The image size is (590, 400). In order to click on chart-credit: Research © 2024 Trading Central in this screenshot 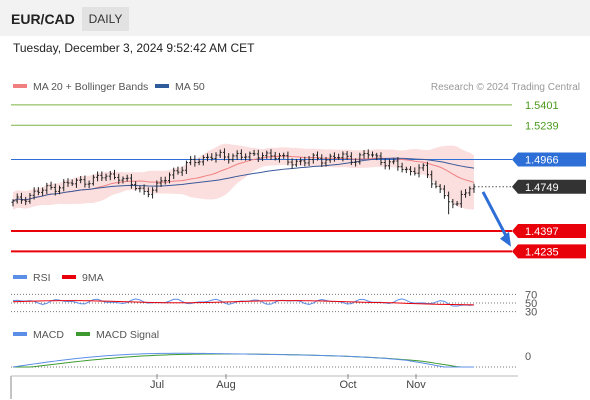, I will do `click(505, 87)`.